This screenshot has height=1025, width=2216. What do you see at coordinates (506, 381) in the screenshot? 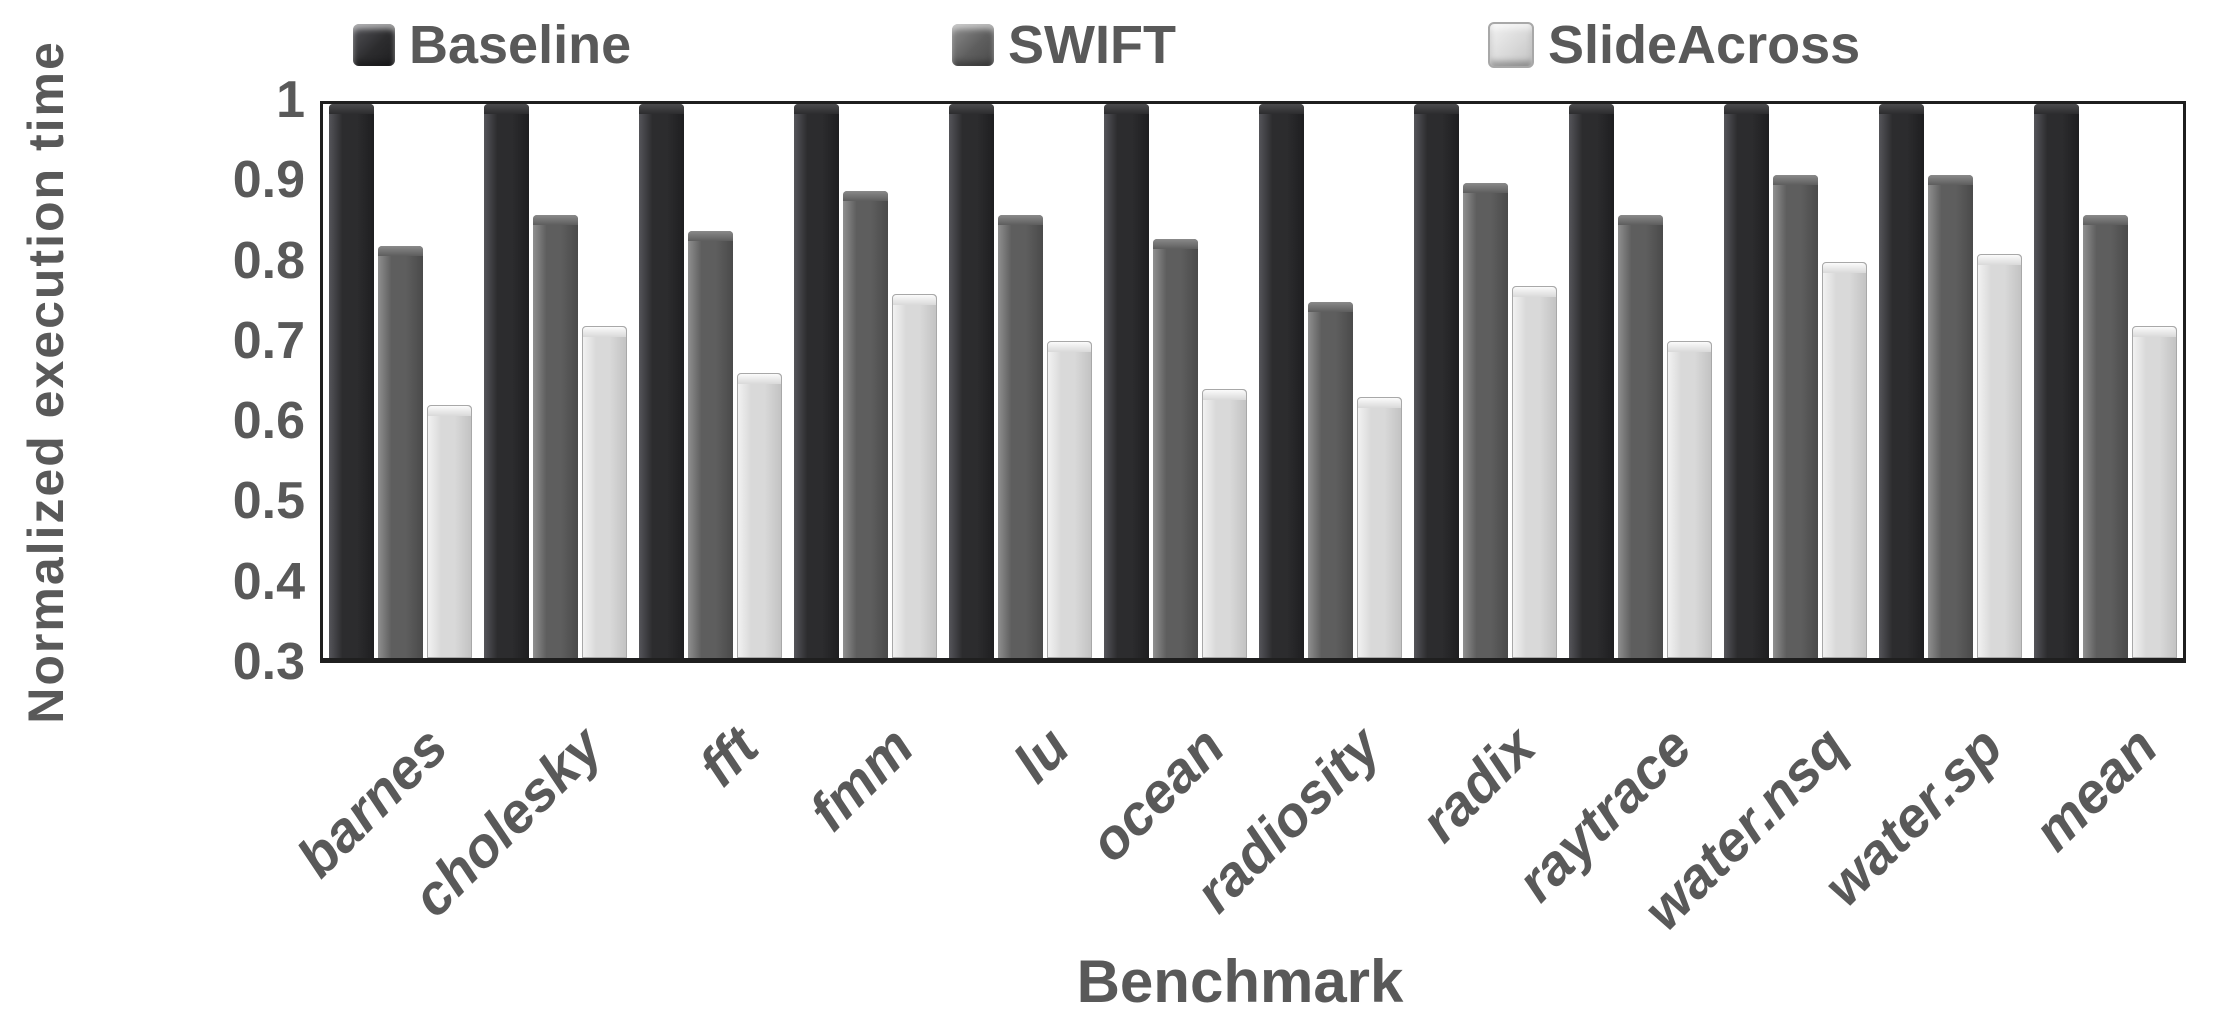
I see `bar-baseline-cholesky` at bounding box center [506, 381].